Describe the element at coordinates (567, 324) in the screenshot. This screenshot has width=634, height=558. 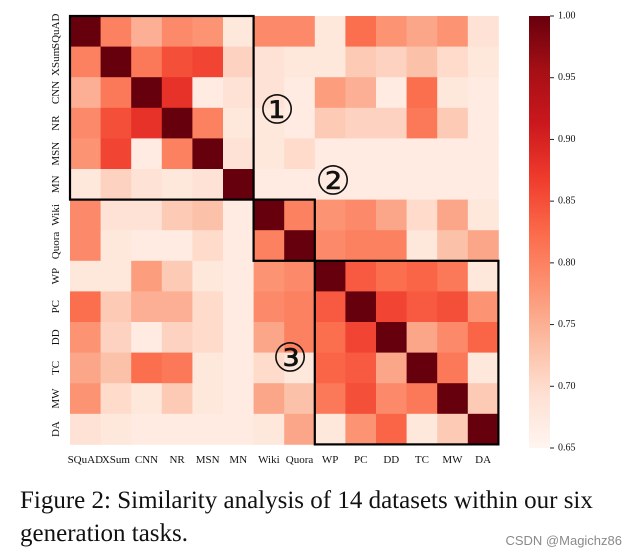
I see `colorbar-tick-label: 0.75` at that location.